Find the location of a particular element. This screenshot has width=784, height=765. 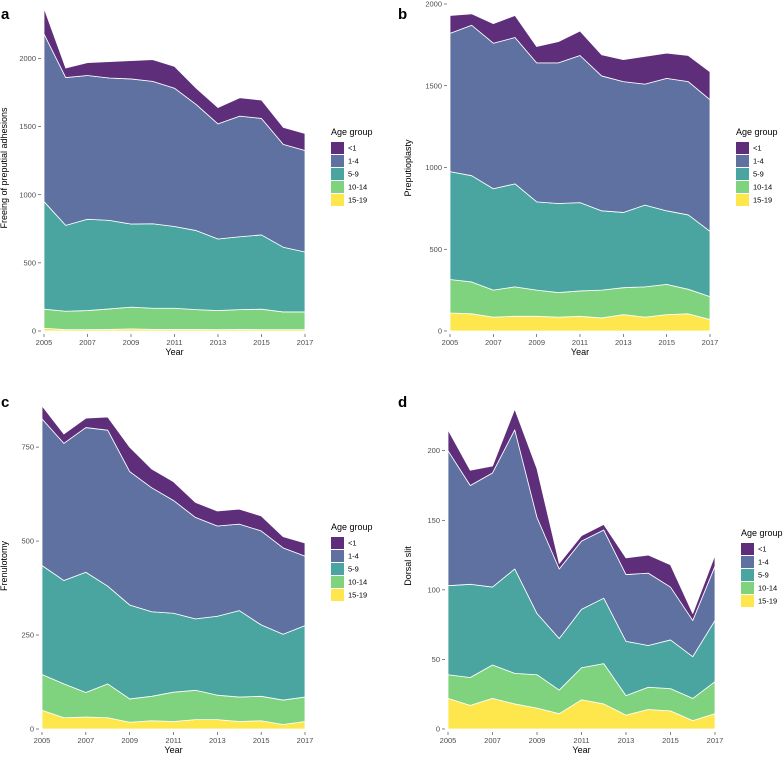

area-b-lt1 is located at coordinates (580, 57).